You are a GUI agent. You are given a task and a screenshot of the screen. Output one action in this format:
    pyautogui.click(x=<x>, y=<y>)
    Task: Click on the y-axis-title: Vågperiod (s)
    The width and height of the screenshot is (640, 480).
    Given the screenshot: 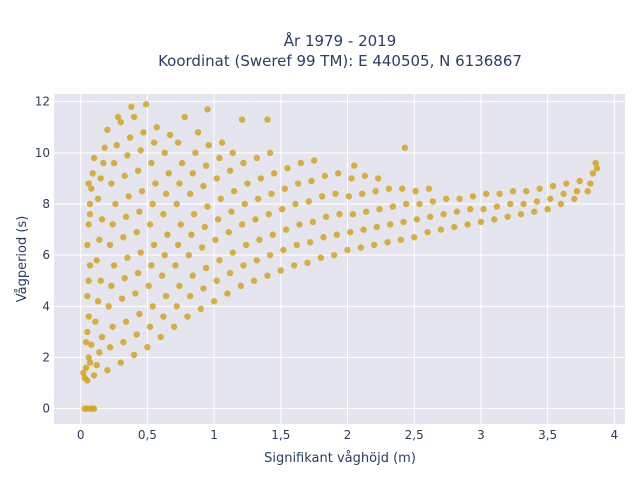 What is the action you would take?
    pyautogui.click(x=22, y=259)
    